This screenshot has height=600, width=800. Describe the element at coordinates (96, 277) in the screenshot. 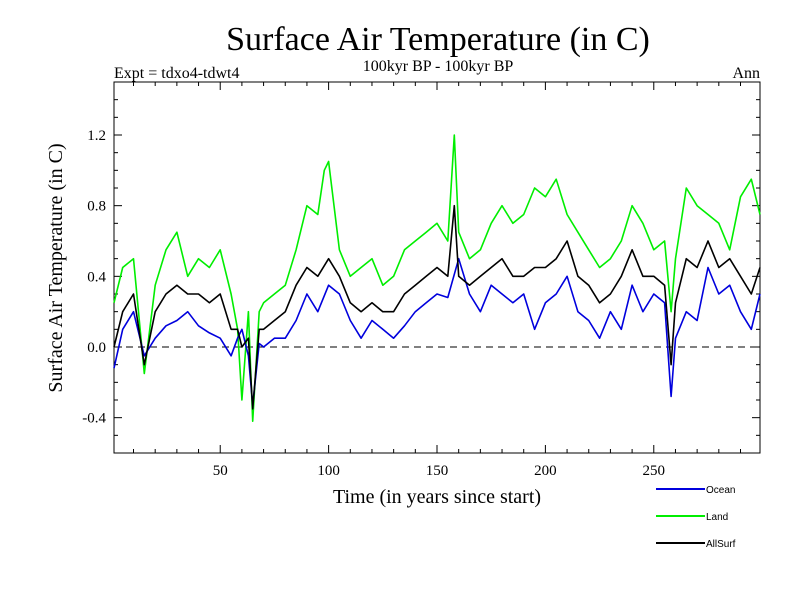

I see `y-tick-label: 0.4` at that location.